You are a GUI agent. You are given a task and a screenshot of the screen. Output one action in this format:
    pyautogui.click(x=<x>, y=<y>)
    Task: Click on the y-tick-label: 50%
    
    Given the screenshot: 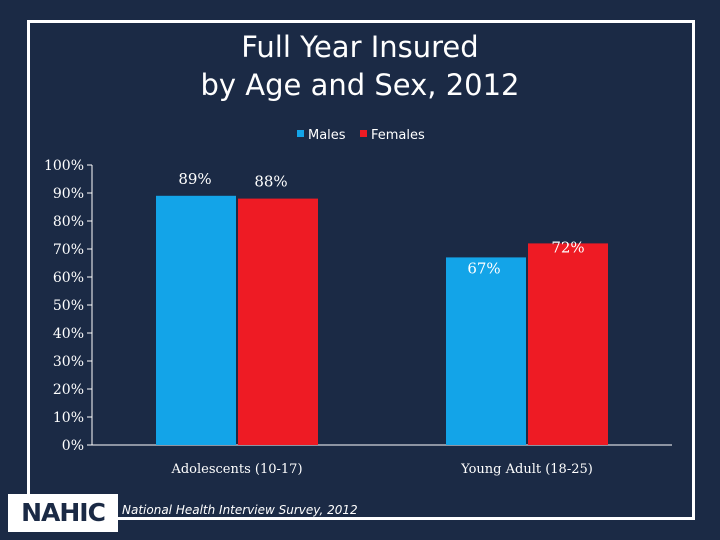 What is the action you would take?
    pyautogui.click(x=68, y=306)
    